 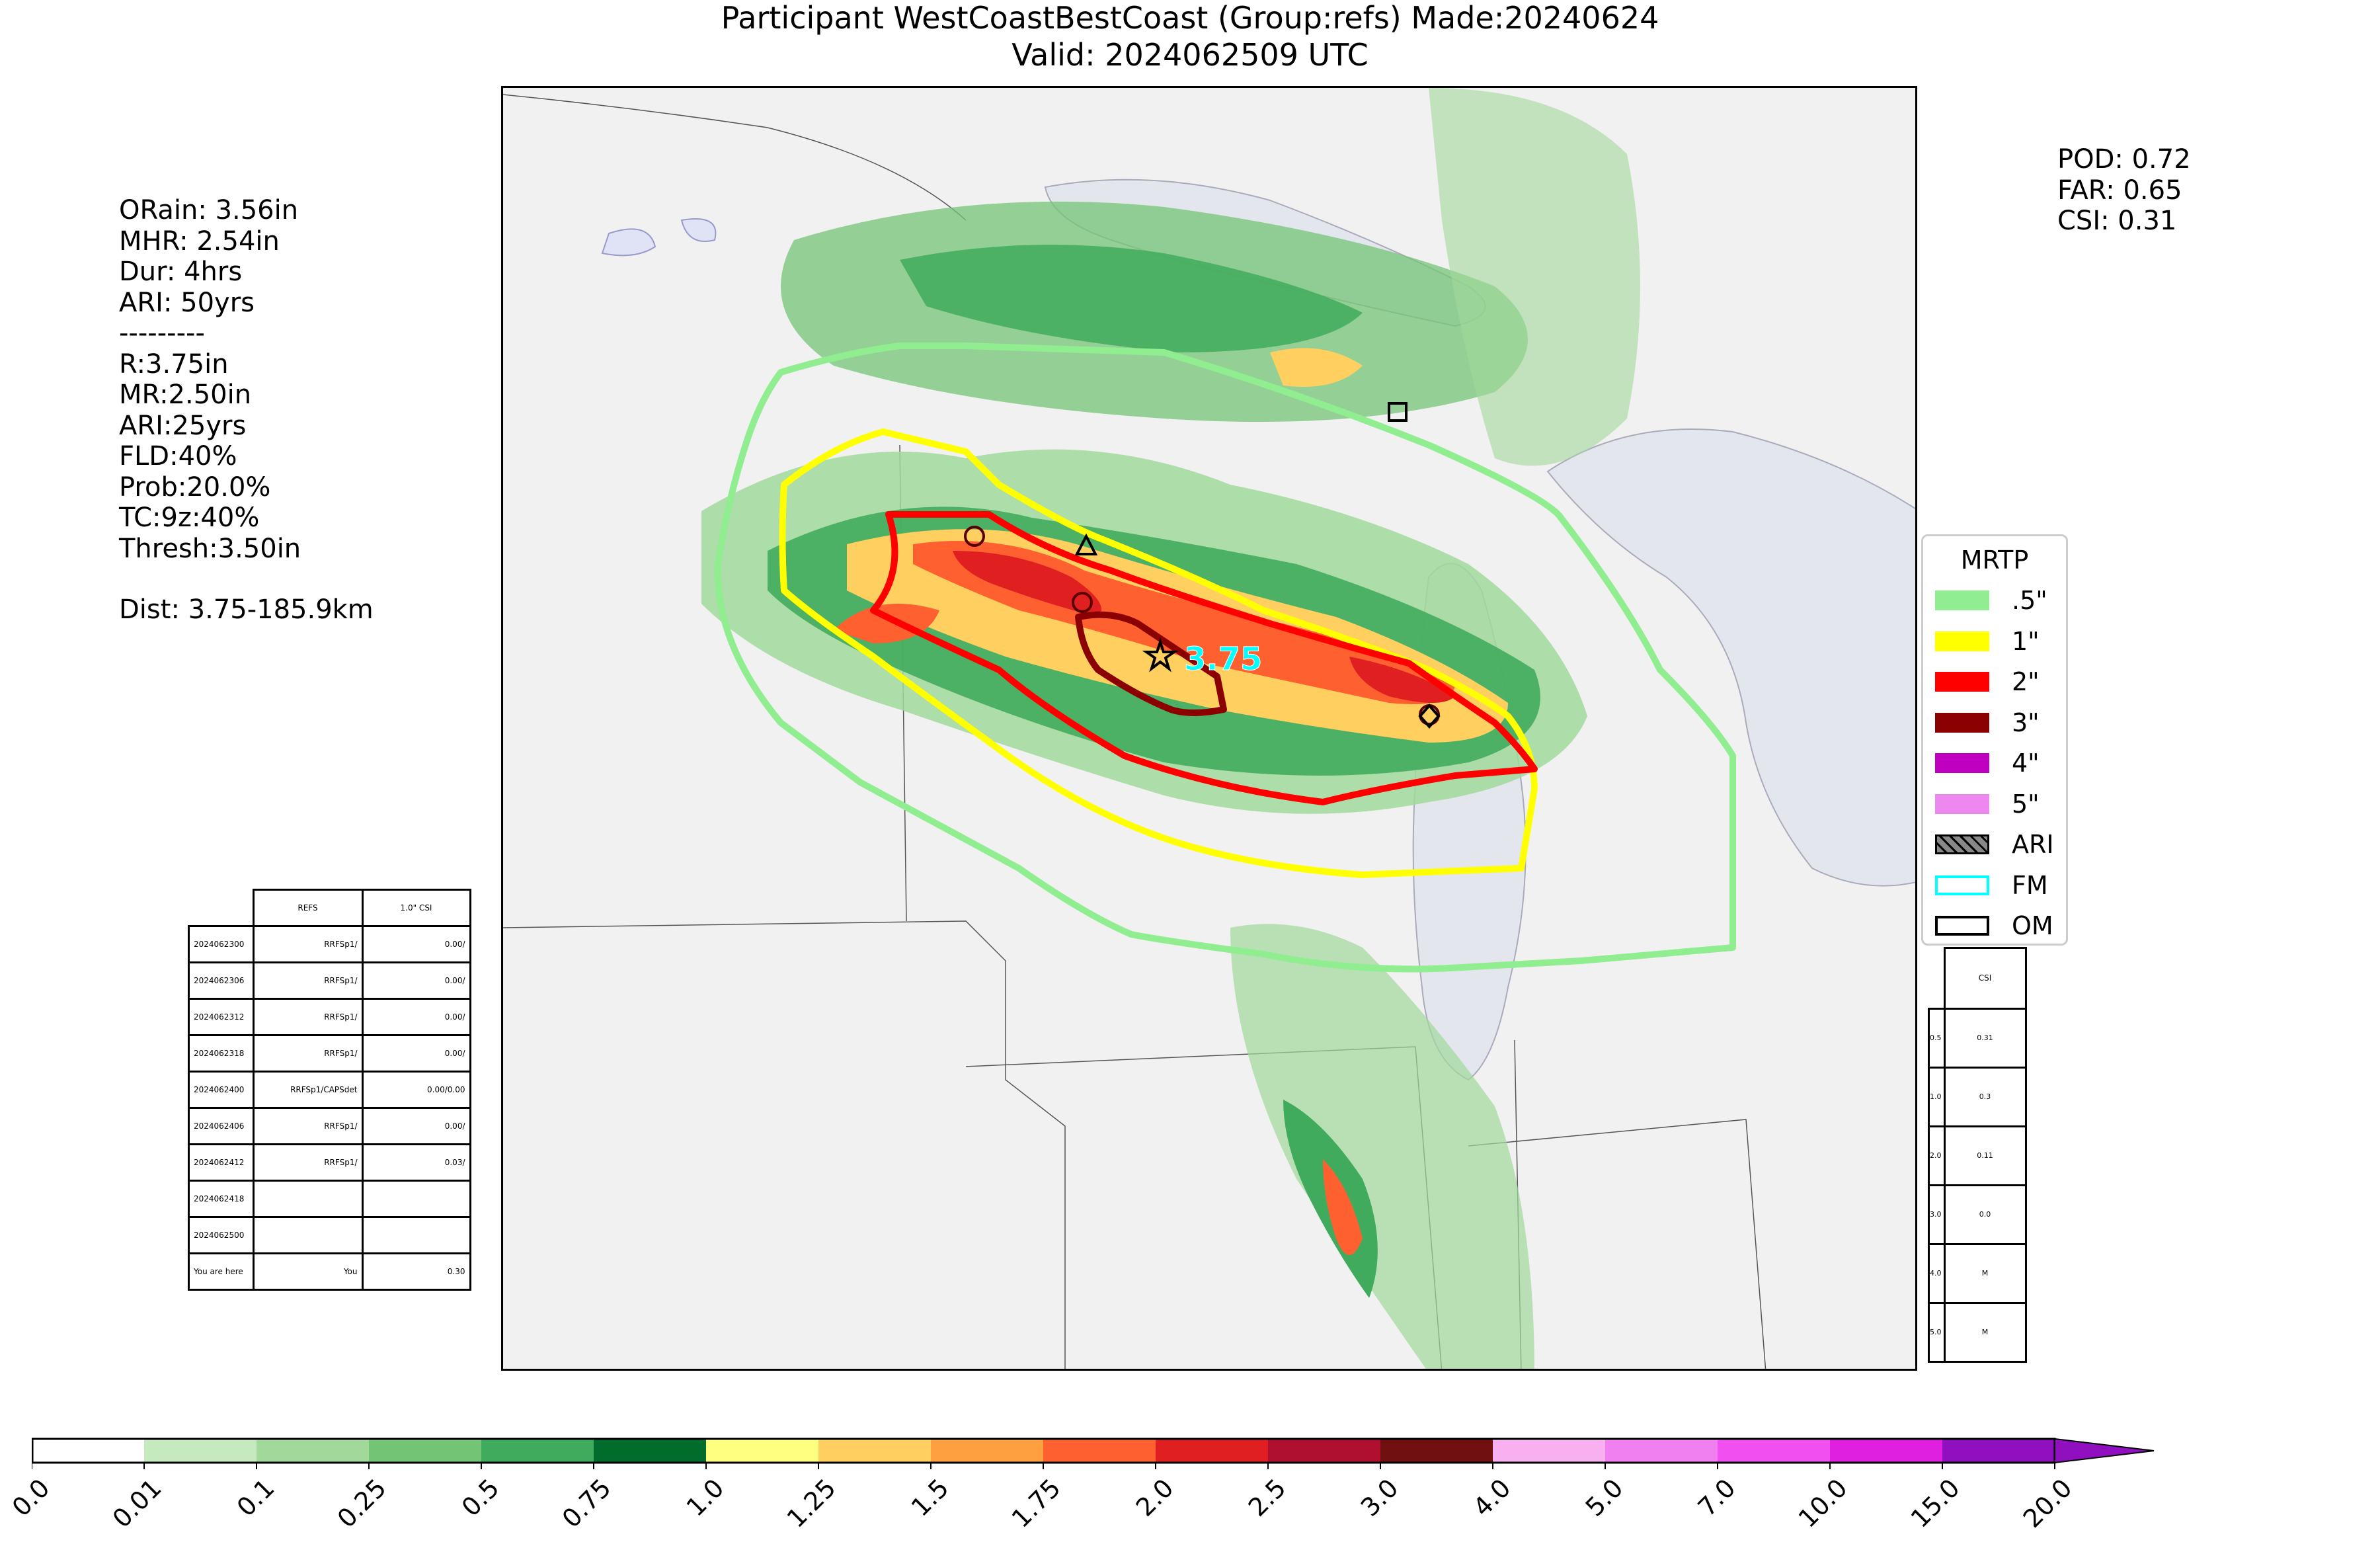 What do you see at coordinates (2026, 804) in the screenshot?
I see `legend-label: 5"` at bounding box center [2026, 804].